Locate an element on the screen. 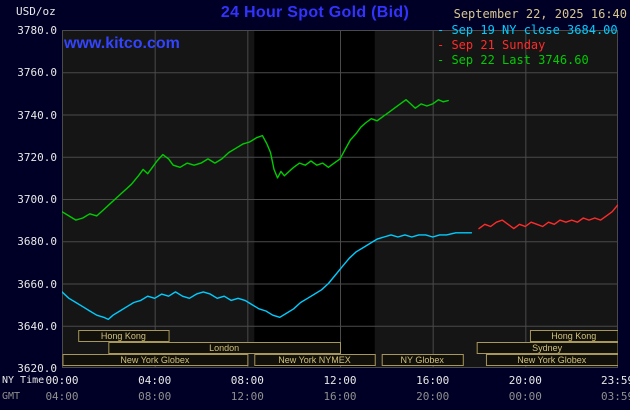  y-tick-label: 3700.0 is located at coordinates (37, 199).